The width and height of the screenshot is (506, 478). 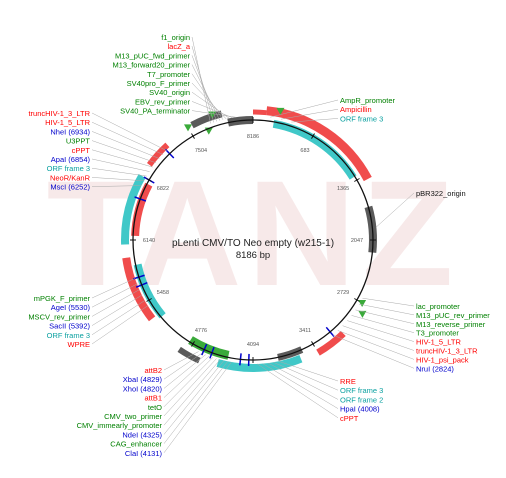 What do you see at coordinates (59, 316) in the screenshot?
I see `label-labels_left_lower-2: MSCV_rev_primer` at bounding box center [59, 316].